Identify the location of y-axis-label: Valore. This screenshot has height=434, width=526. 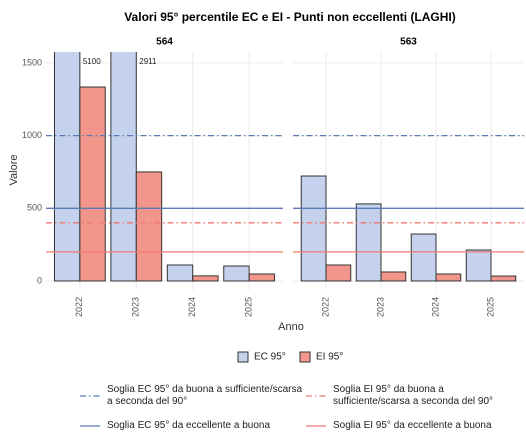
(14, 170).